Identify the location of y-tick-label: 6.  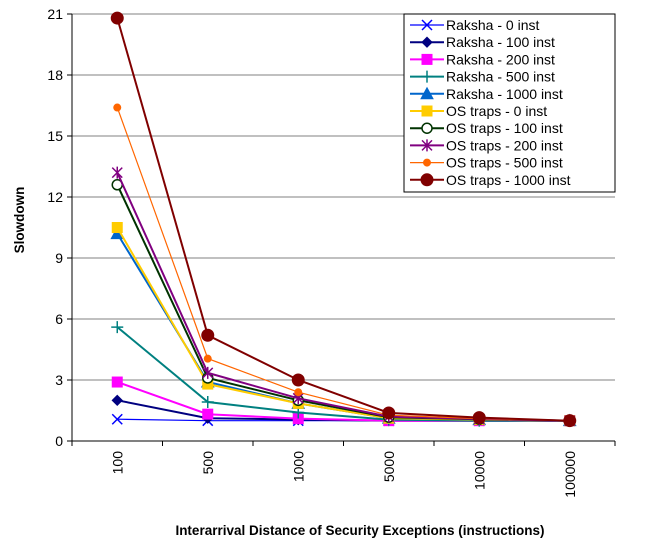
(59, 319).